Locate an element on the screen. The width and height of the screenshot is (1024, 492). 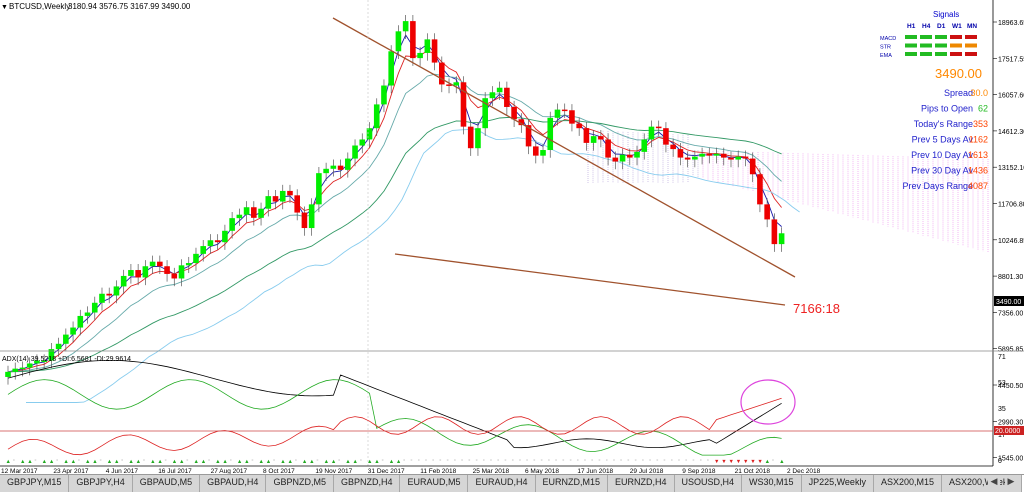
date-tick-label: 8 Oct 2017 is located at coordinates (279, 471).